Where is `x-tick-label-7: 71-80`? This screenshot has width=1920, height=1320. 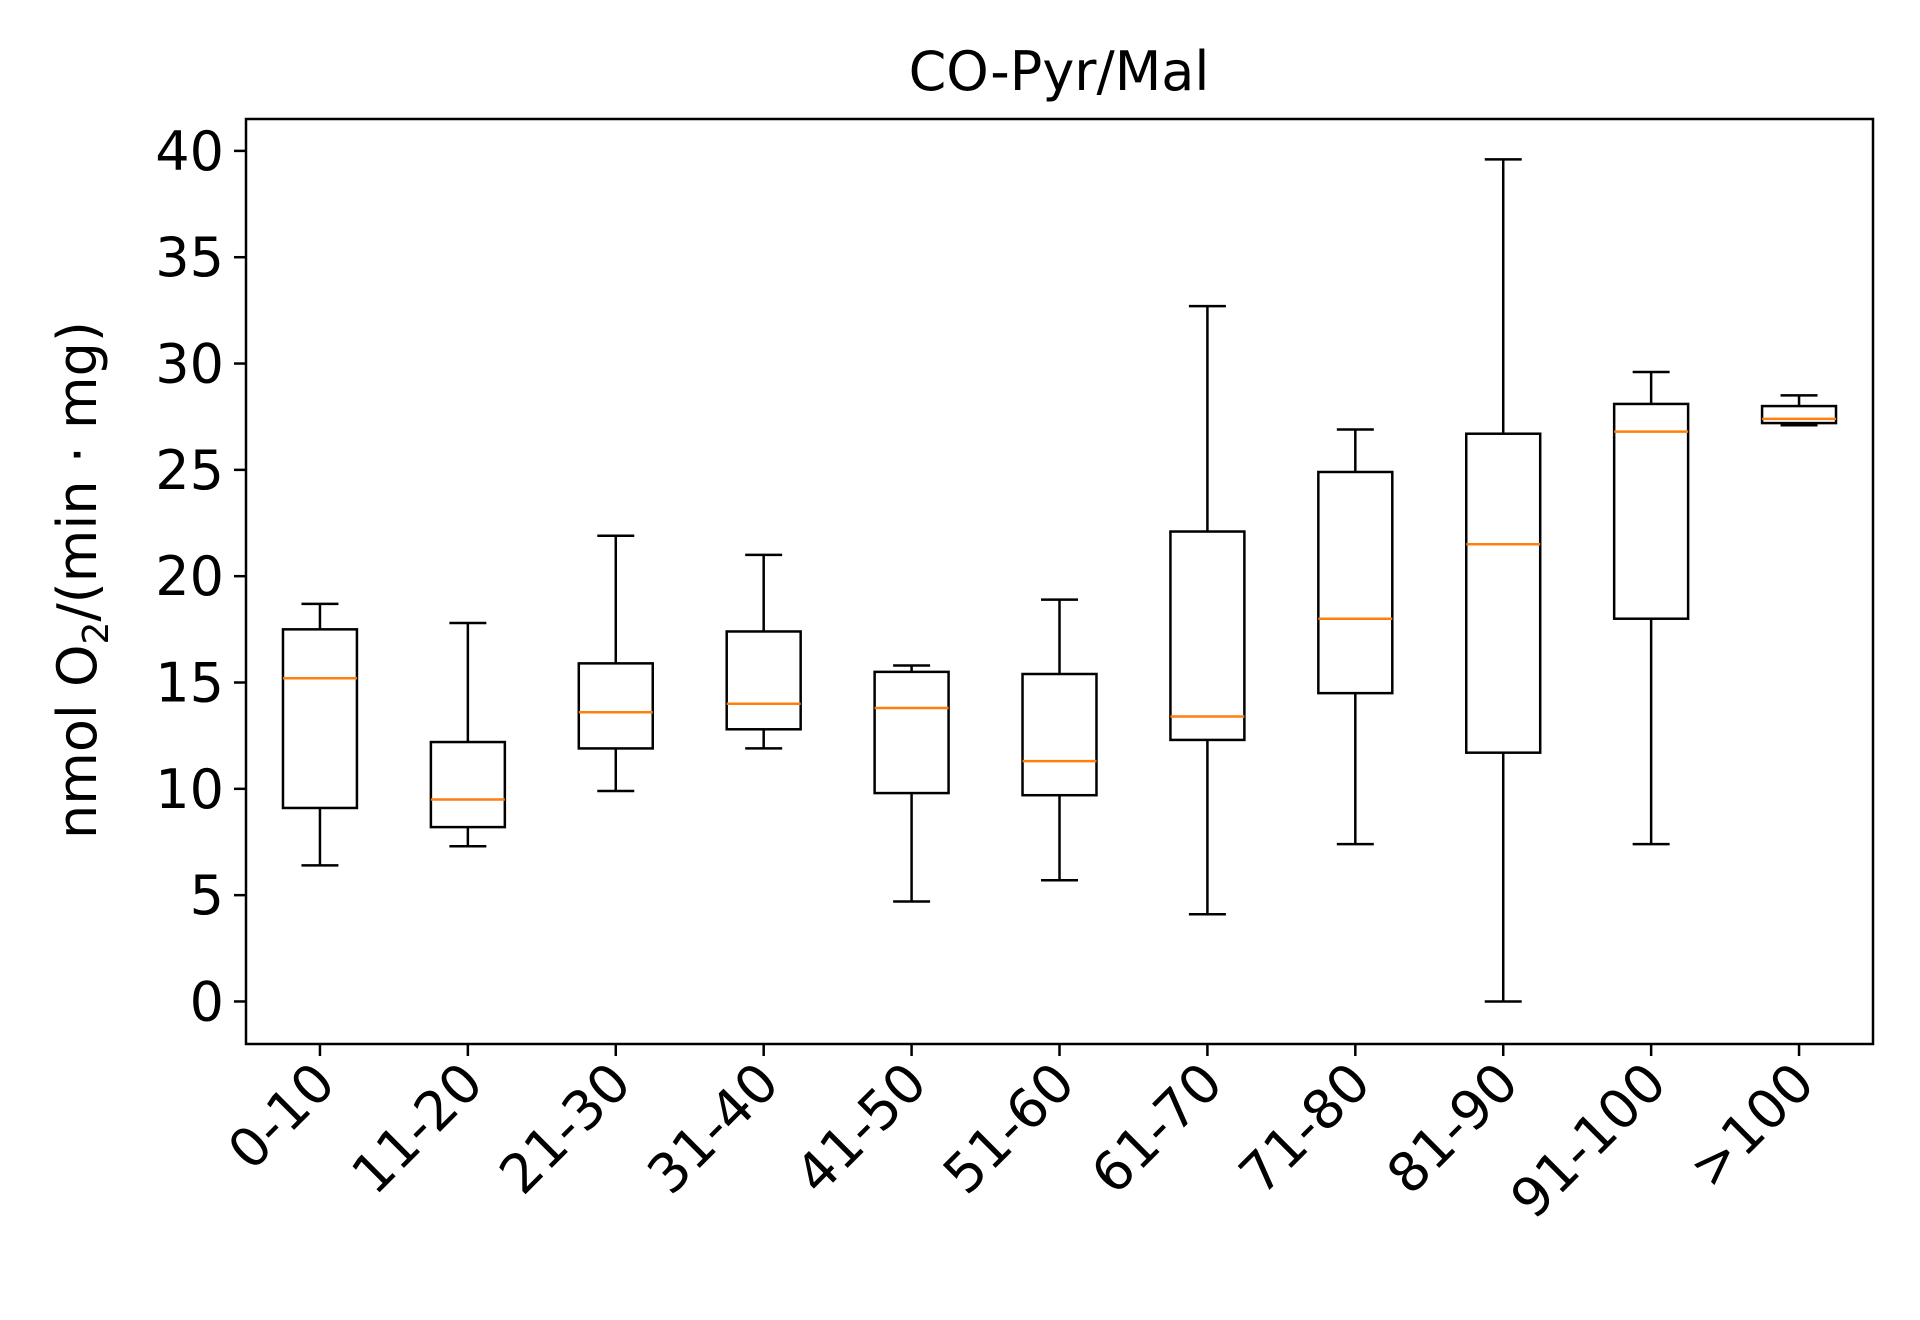 x-tick-label-7: 71-80 is located at coordinates (1305, 1129).